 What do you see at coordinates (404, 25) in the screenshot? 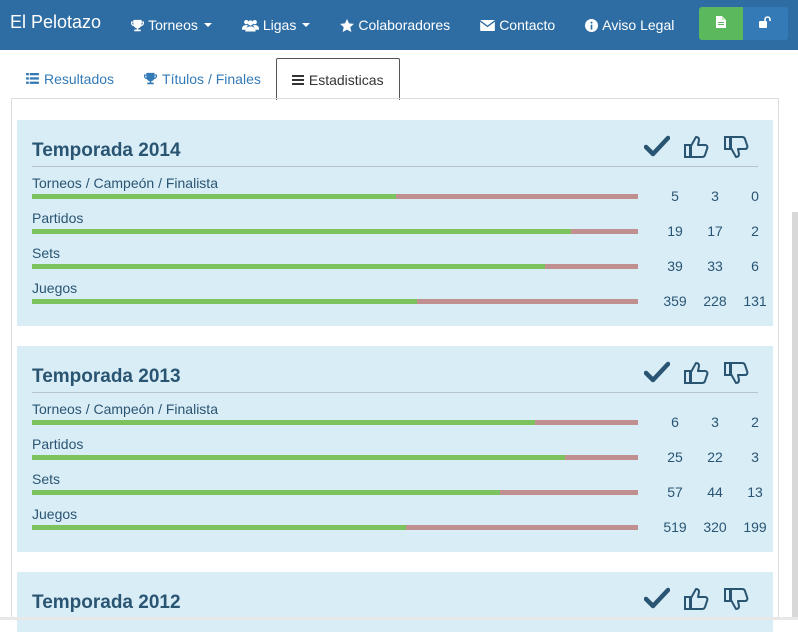
I see `nav-colaboradores-label: Colaboradores` at bounding box center [404, 25].